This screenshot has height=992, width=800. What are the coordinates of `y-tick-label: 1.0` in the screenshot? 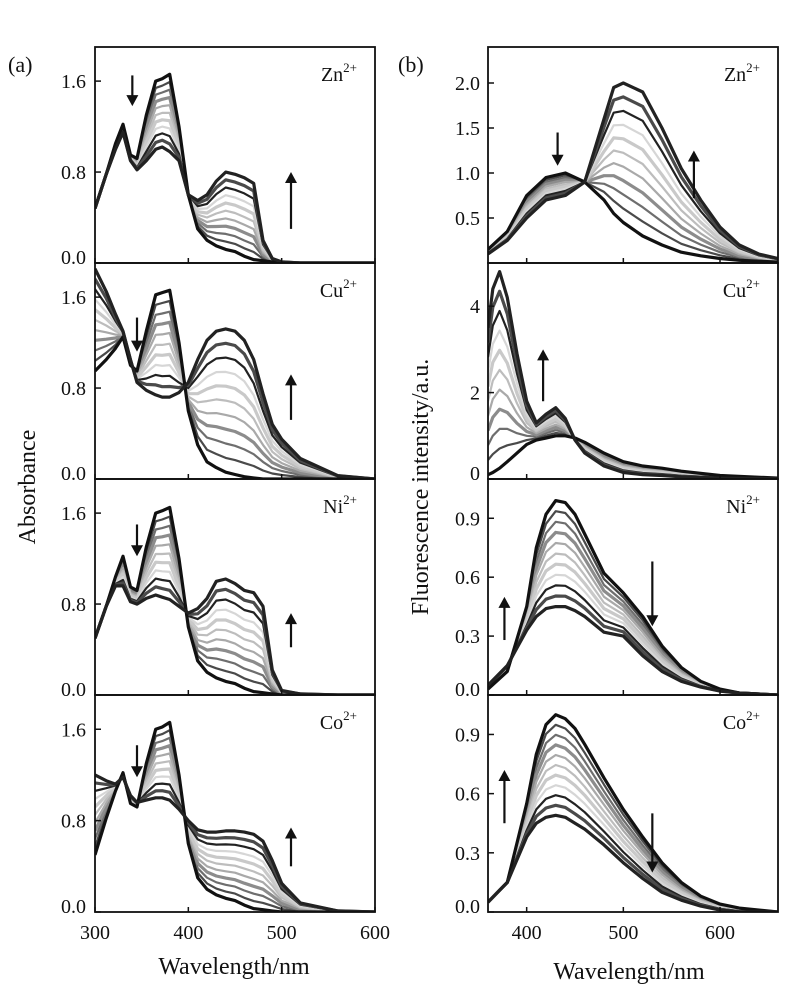 It's located at (467, 174).